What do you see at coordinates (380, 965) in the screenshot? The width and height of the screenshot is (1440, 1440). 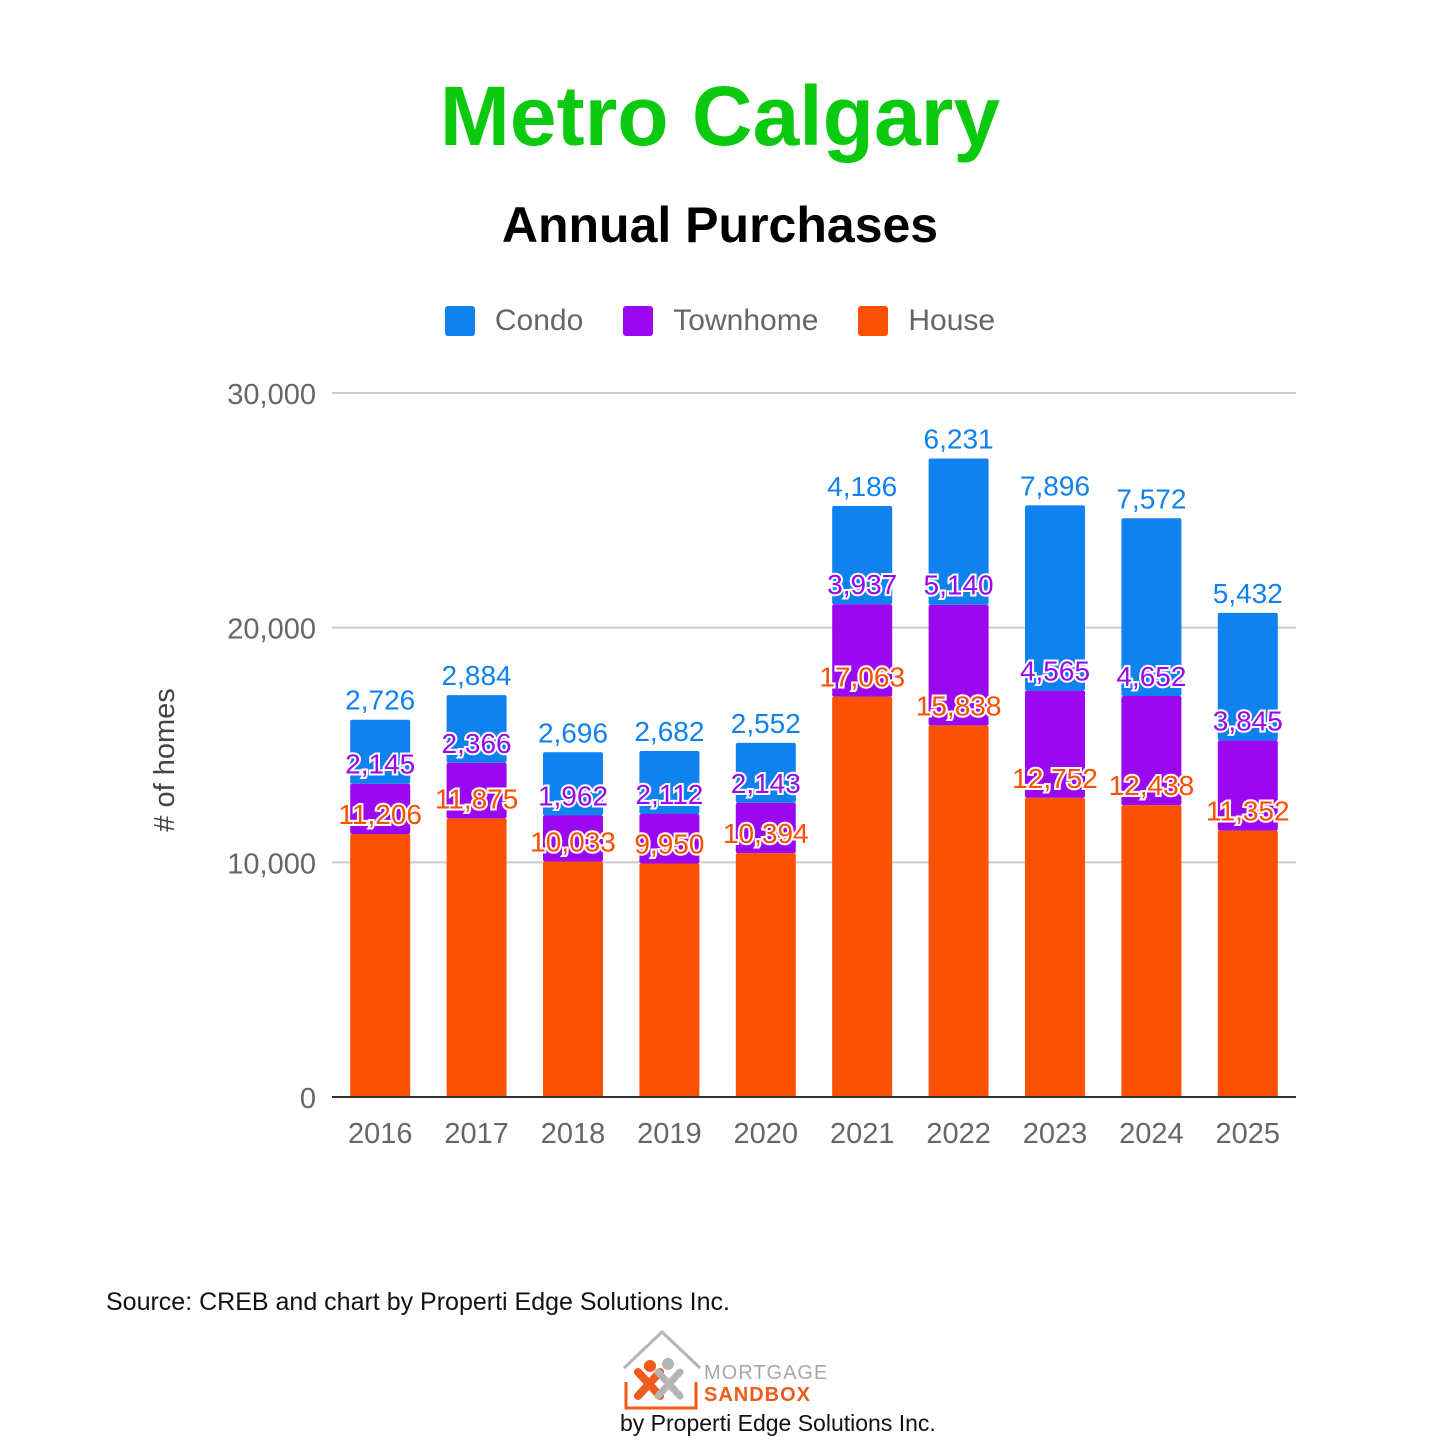 I see `bar-house-2016` at bounding box center [380, 965].